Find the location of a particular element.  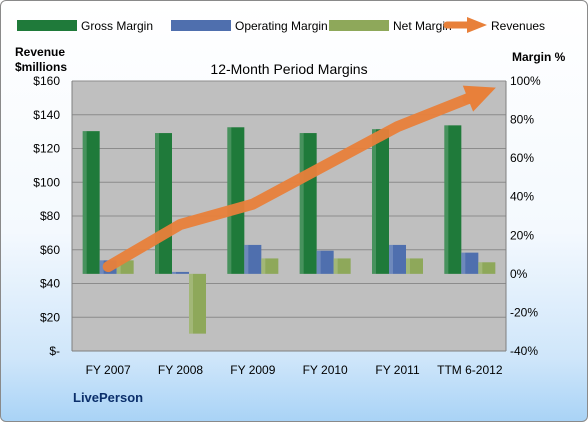

company-label: LivePerson is located at coordinates (108, 397).